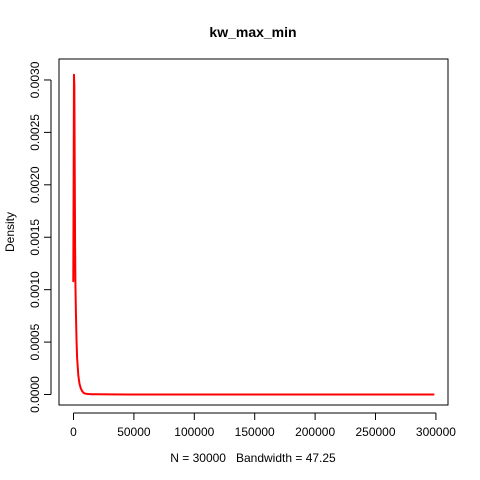  Describe the element at coordinates (35, 237) in the screenshot. I see `y-tick-label: 0.0015` at that location.